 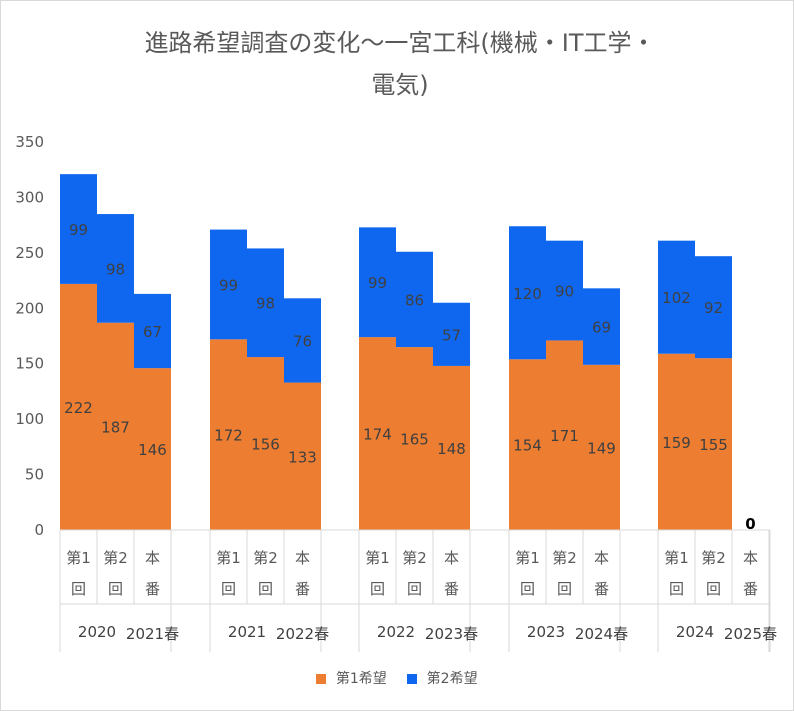 What do you see at coordinates (397, 678) in the screenshot?
I see `legend: 第1希望 第2希望` at bounding box center [397, 678].